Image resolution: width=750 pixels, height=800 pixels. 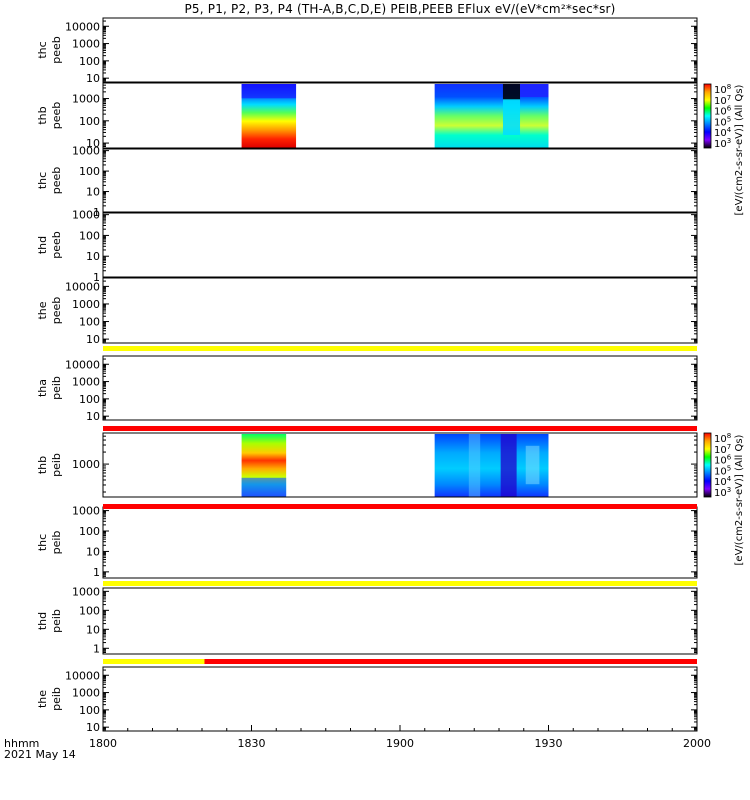 What do you see at coordinates (22, 743) in the screenshot?
I see `time-unit-label: hhmm` at bounding box center [22, 743].